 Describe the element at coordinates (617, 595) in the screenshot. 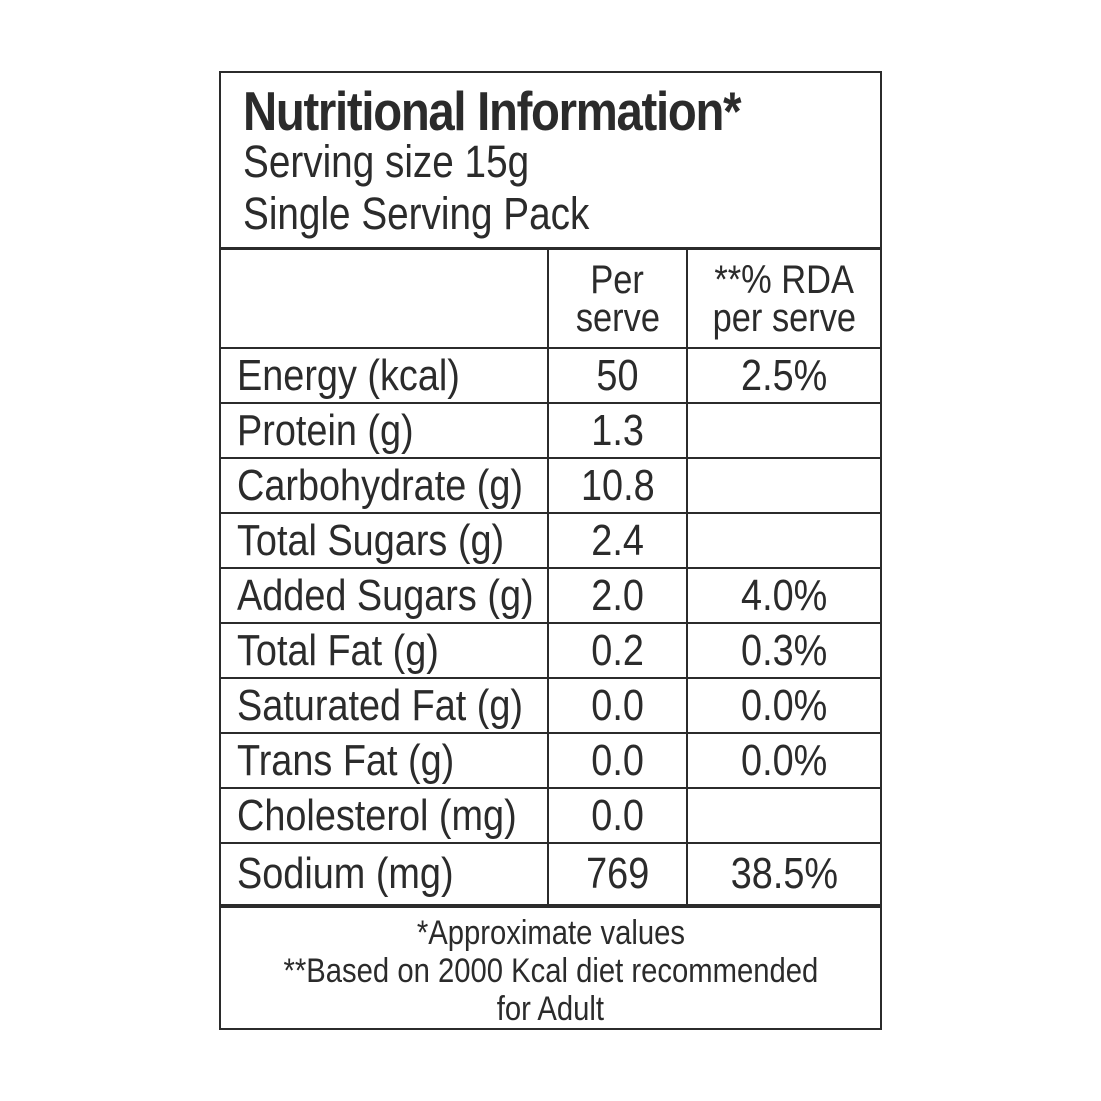

I see `per-serve-value: 2.0` at that location.